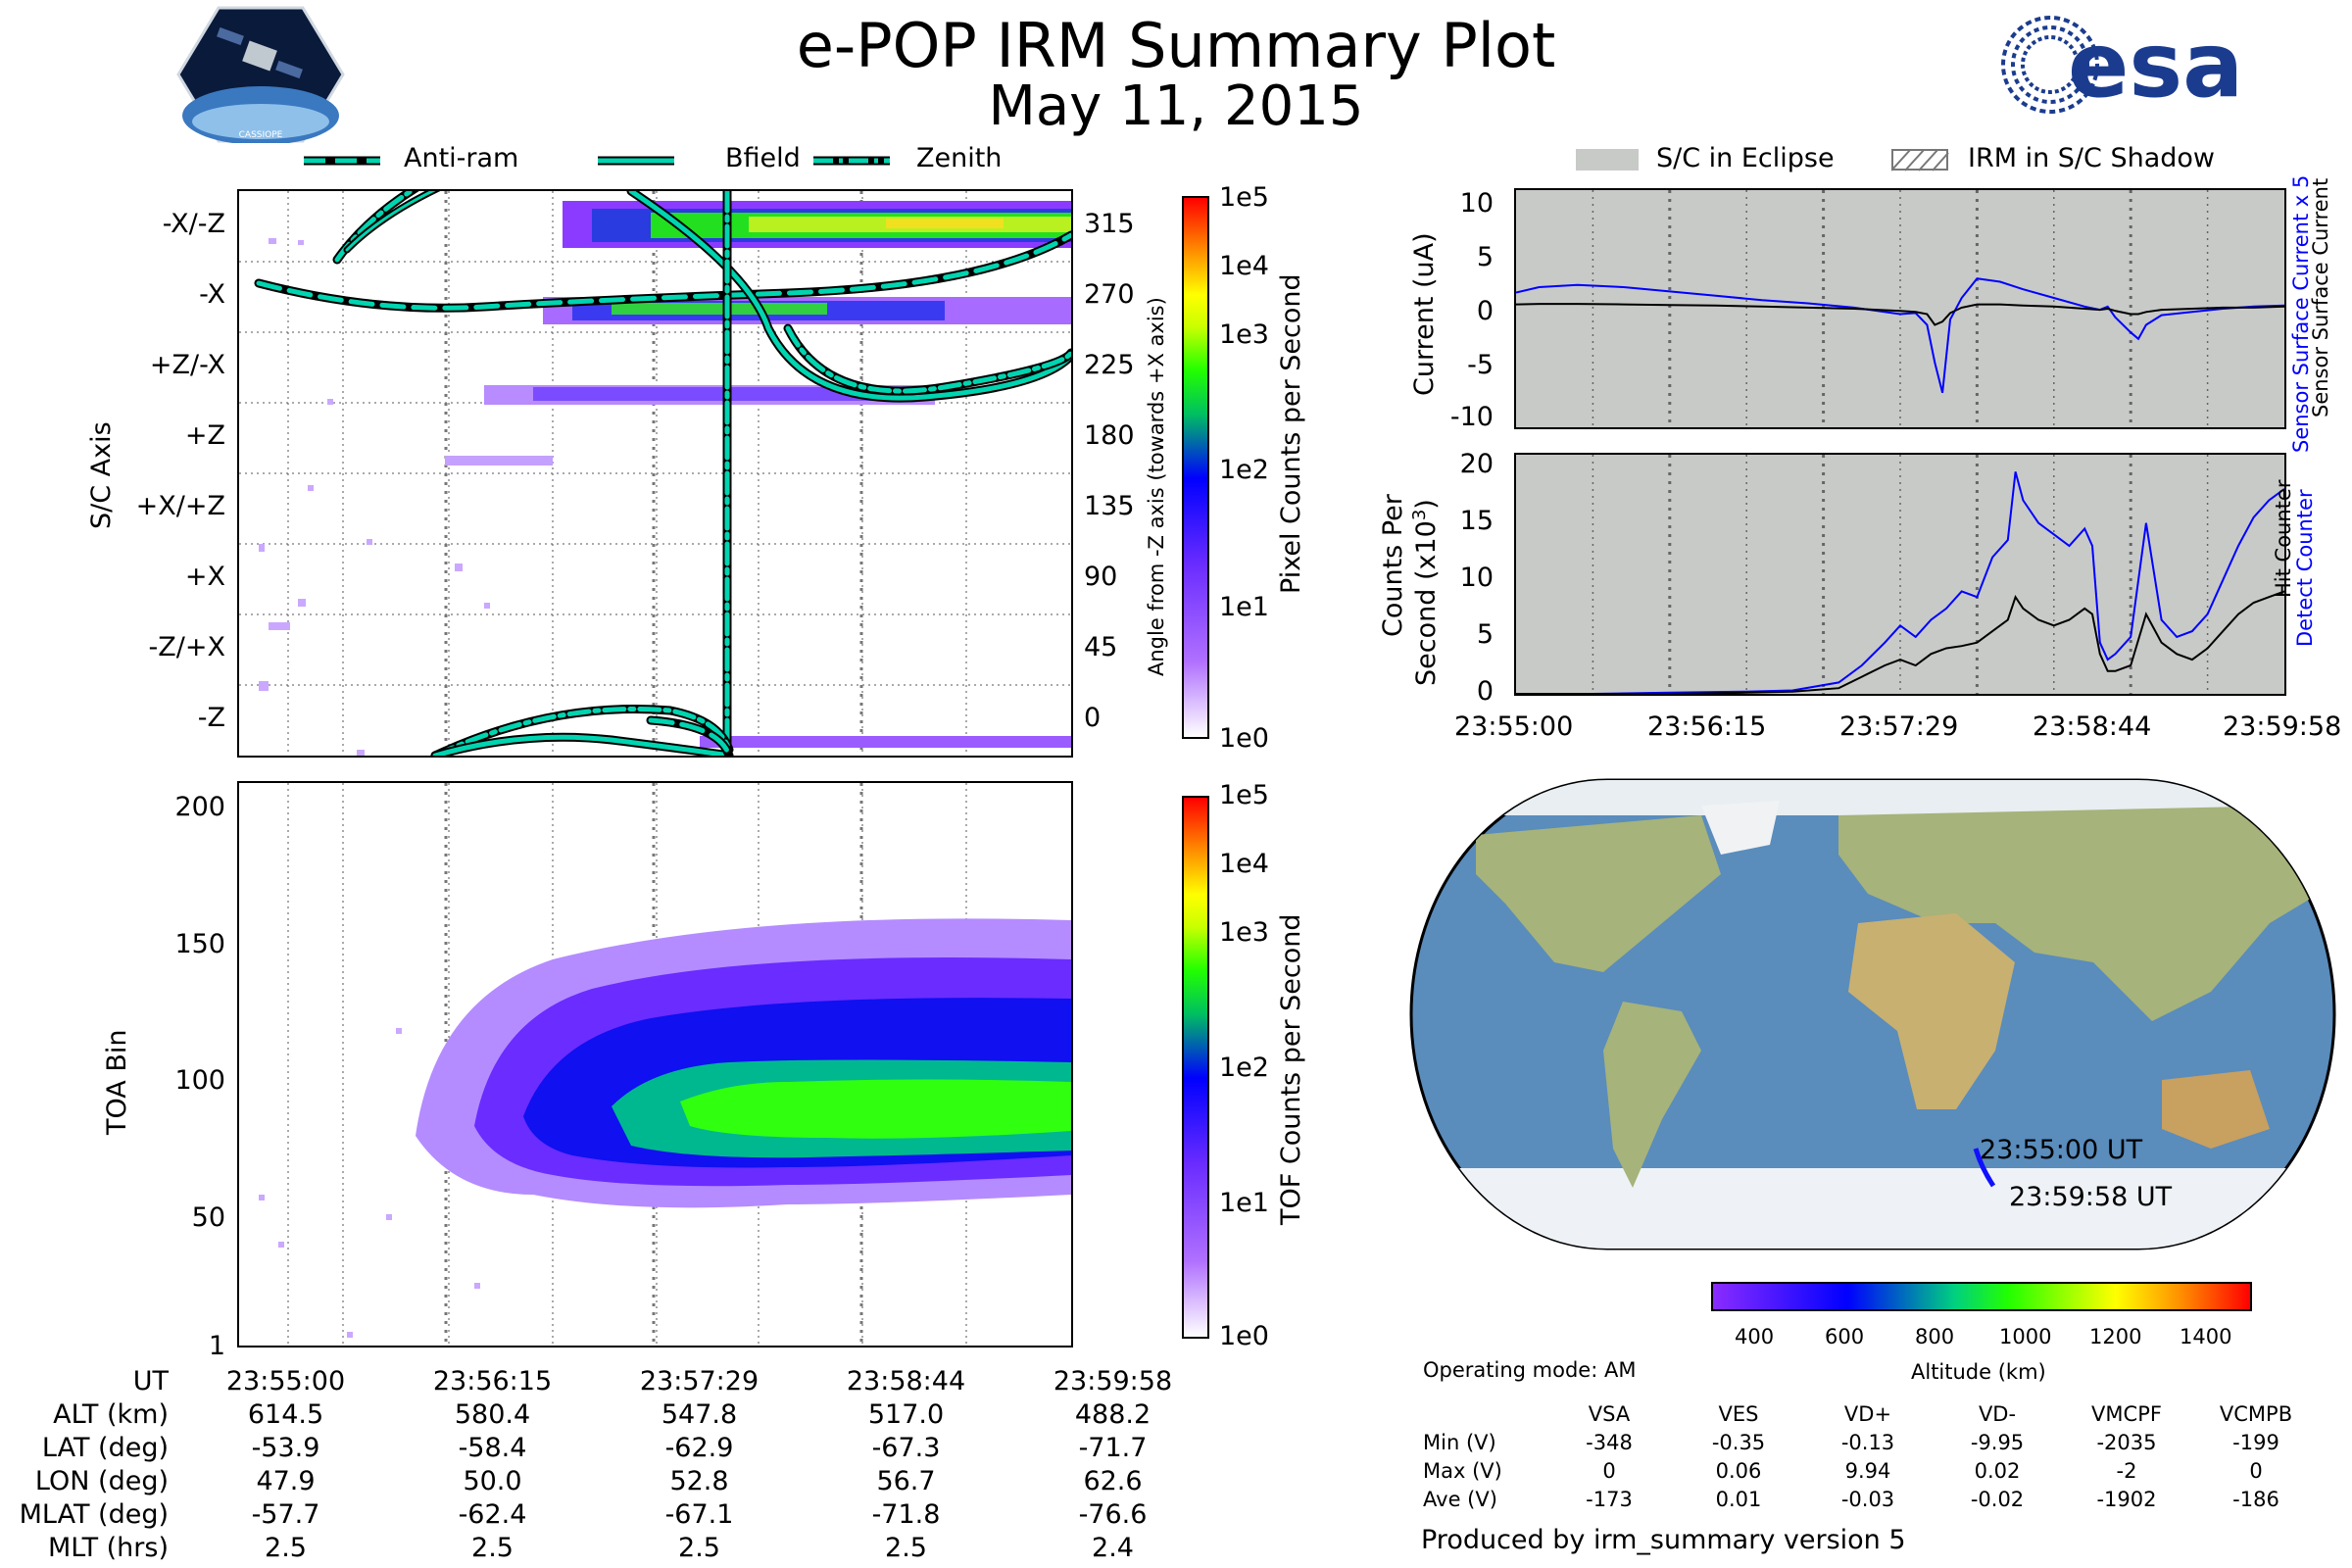 The width and height of the screenshot is (2352, 1568). I want to click on counts-right-label-2: Hit Counter, so click(2283, 538).